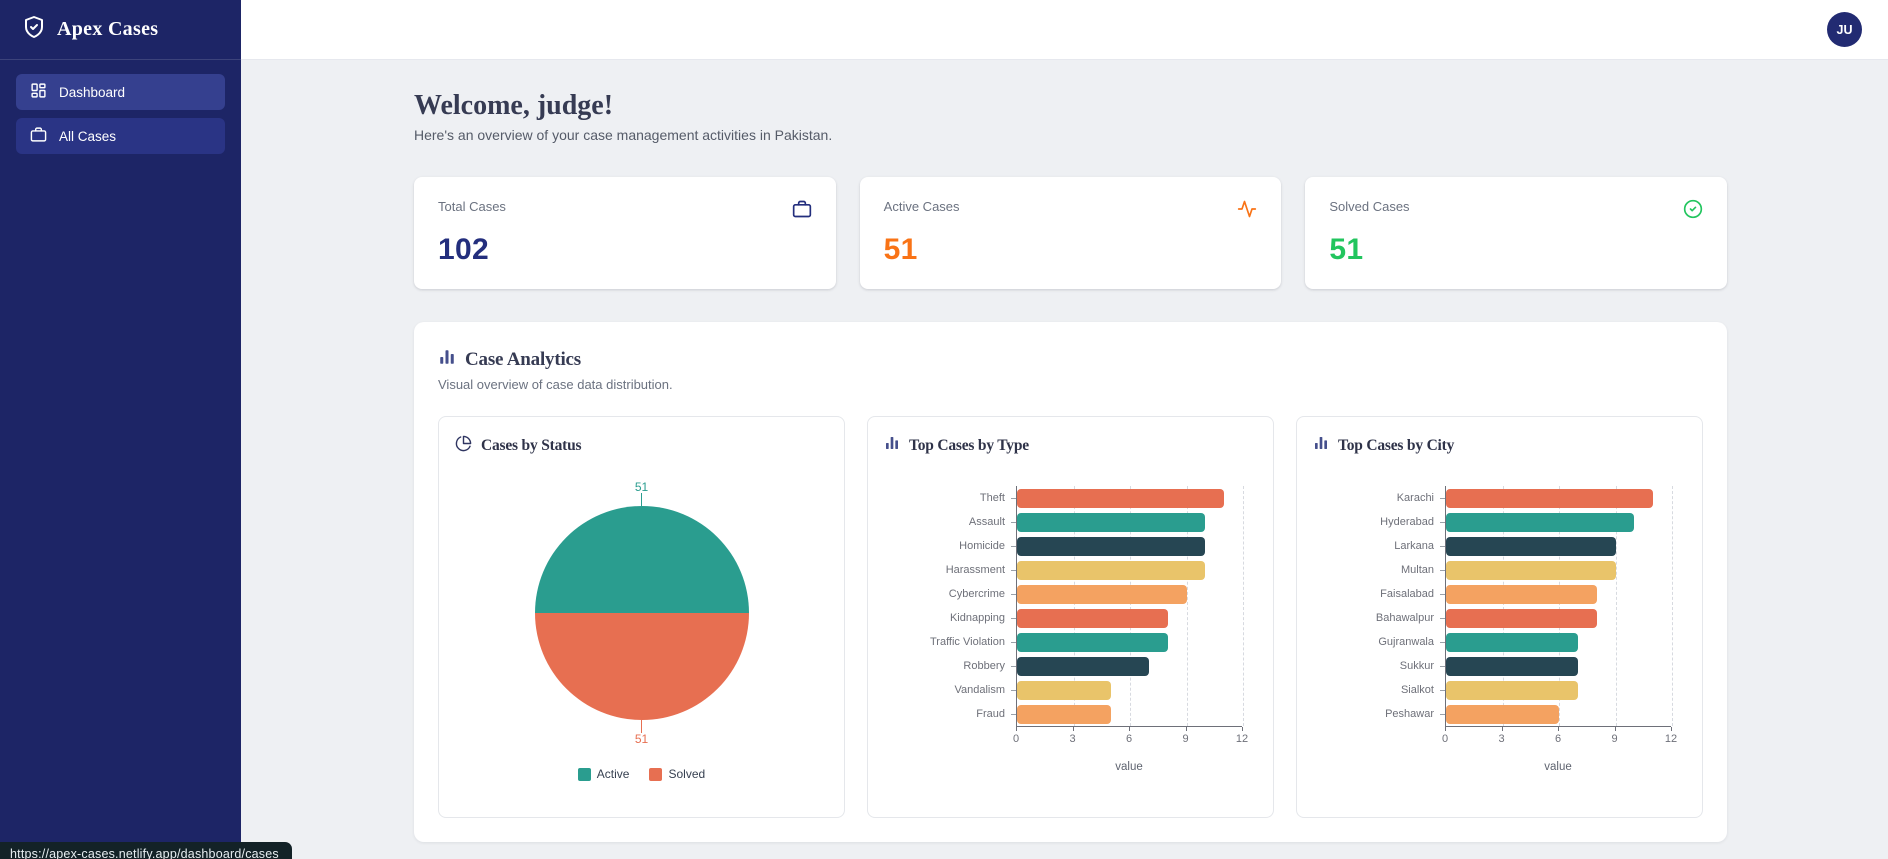 The image size is (1888, 859). I want to click on bar-hyderabad, so click(1540, 522).